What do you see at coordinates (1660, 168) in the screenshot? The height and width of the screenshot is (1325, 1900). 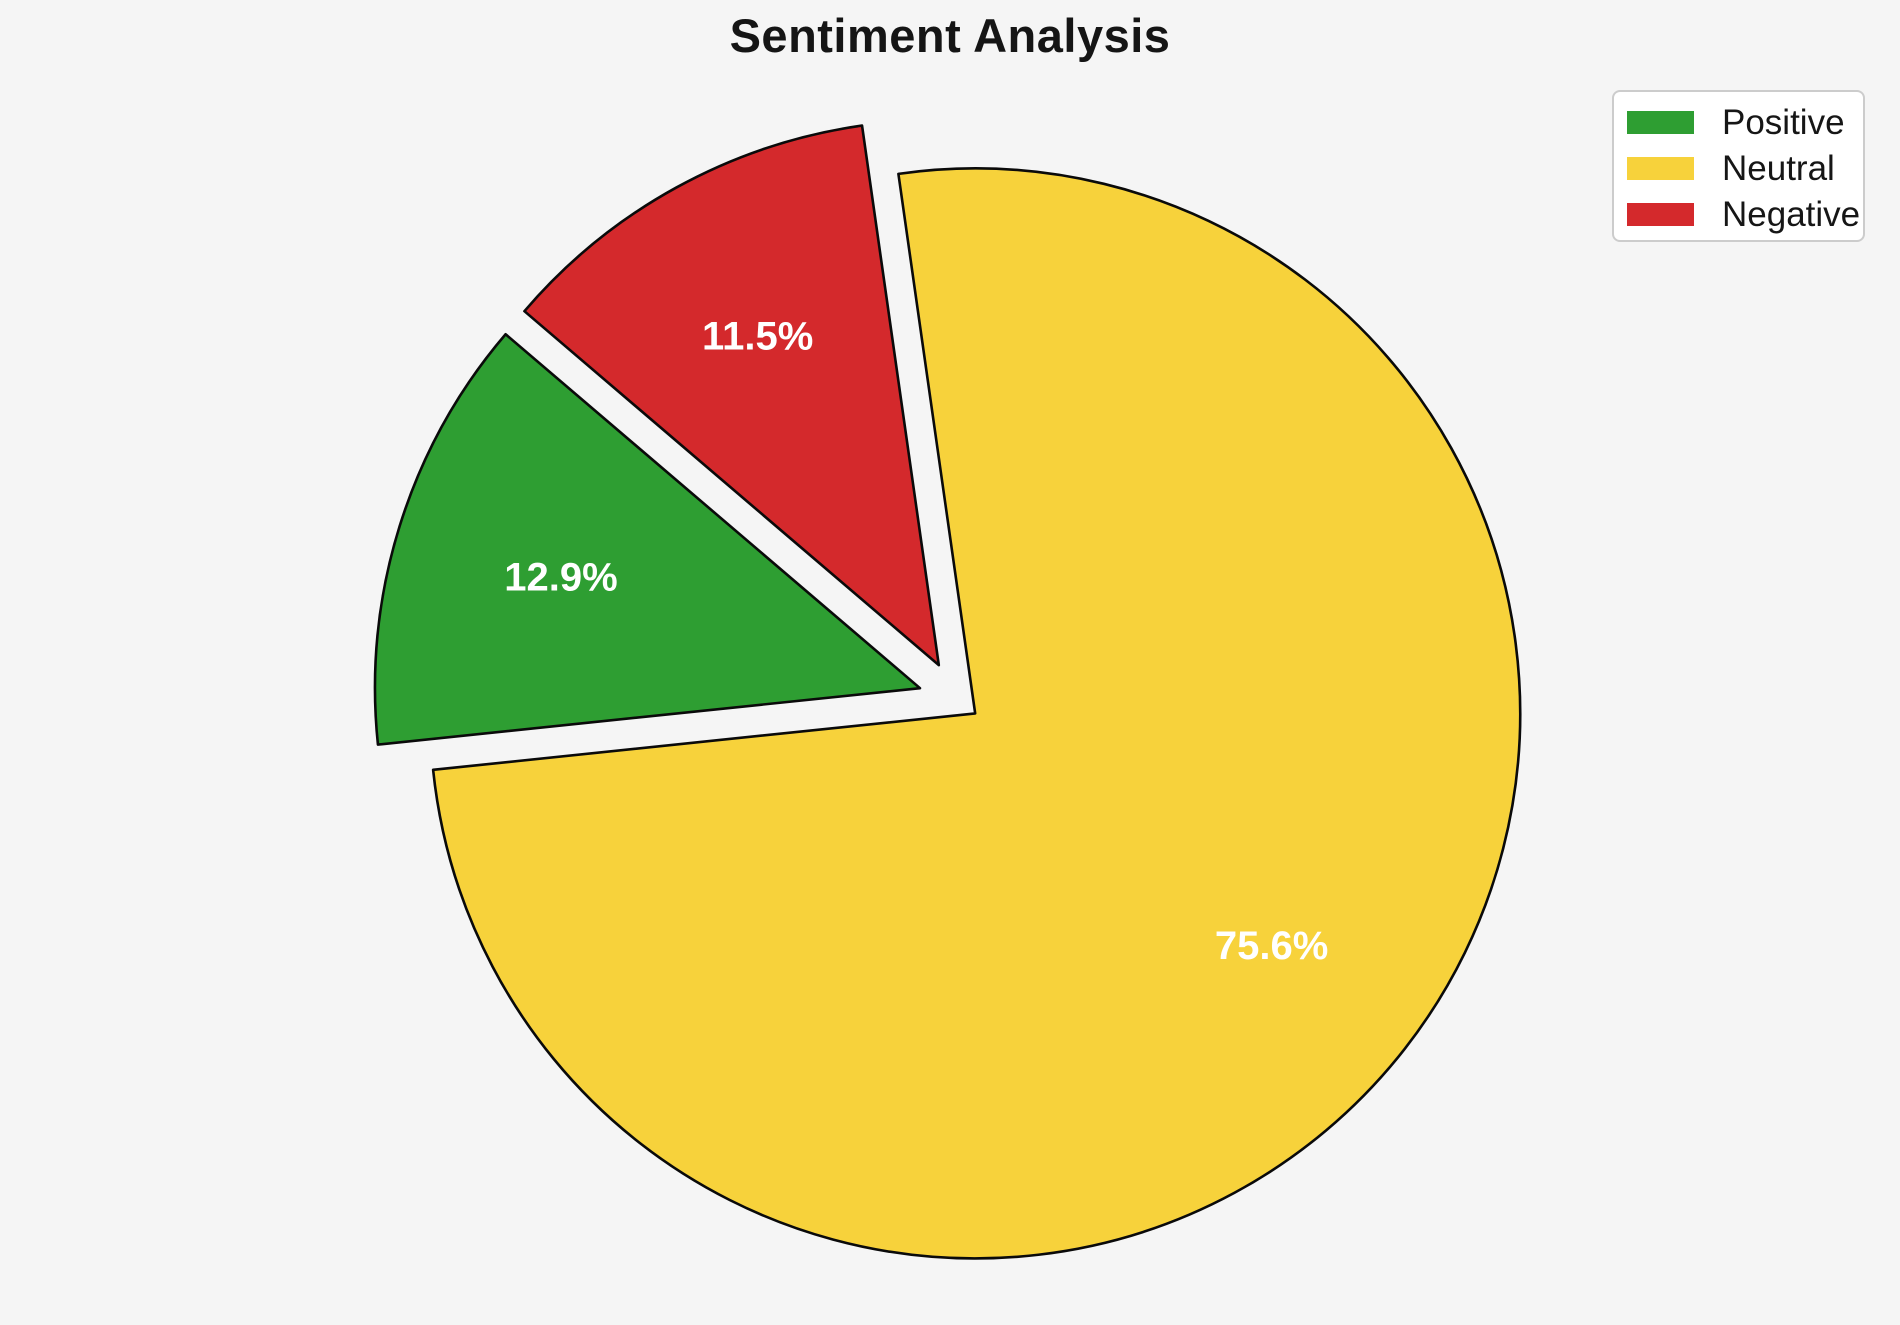 I see `legend-swatch-neutral-icon` at bounding box center [1660, 168].